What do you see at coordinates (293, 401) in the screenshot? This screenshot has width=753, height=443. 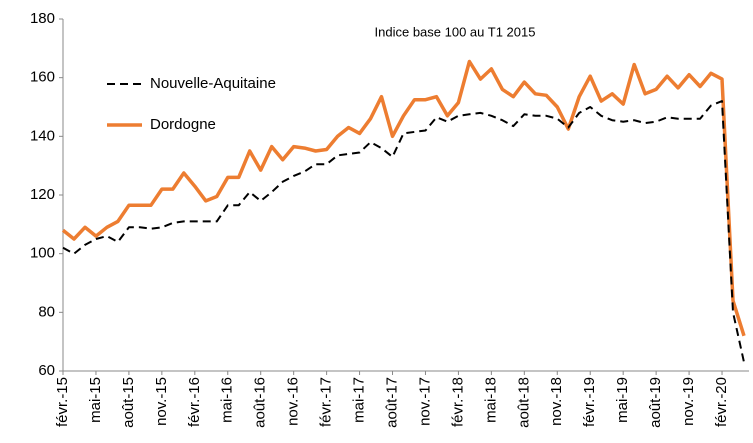 I see `x-tick-label: nov.-16` at bounding box center [293, 401].